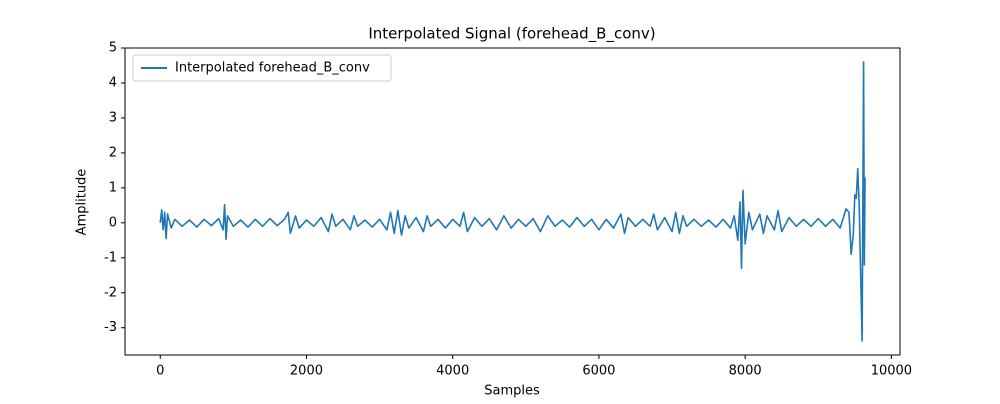  Describe the element at coordinates (891, 371) in the screenshot. I see `x-tick-label: 10000` at that location.